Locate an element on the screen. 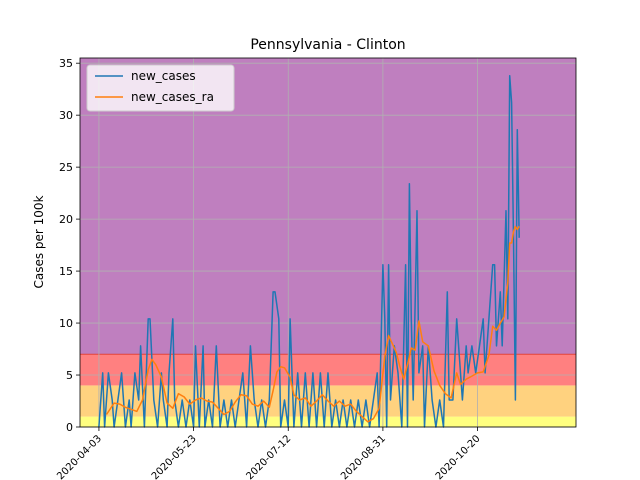  legend-box is located at coordinates (160, 88).